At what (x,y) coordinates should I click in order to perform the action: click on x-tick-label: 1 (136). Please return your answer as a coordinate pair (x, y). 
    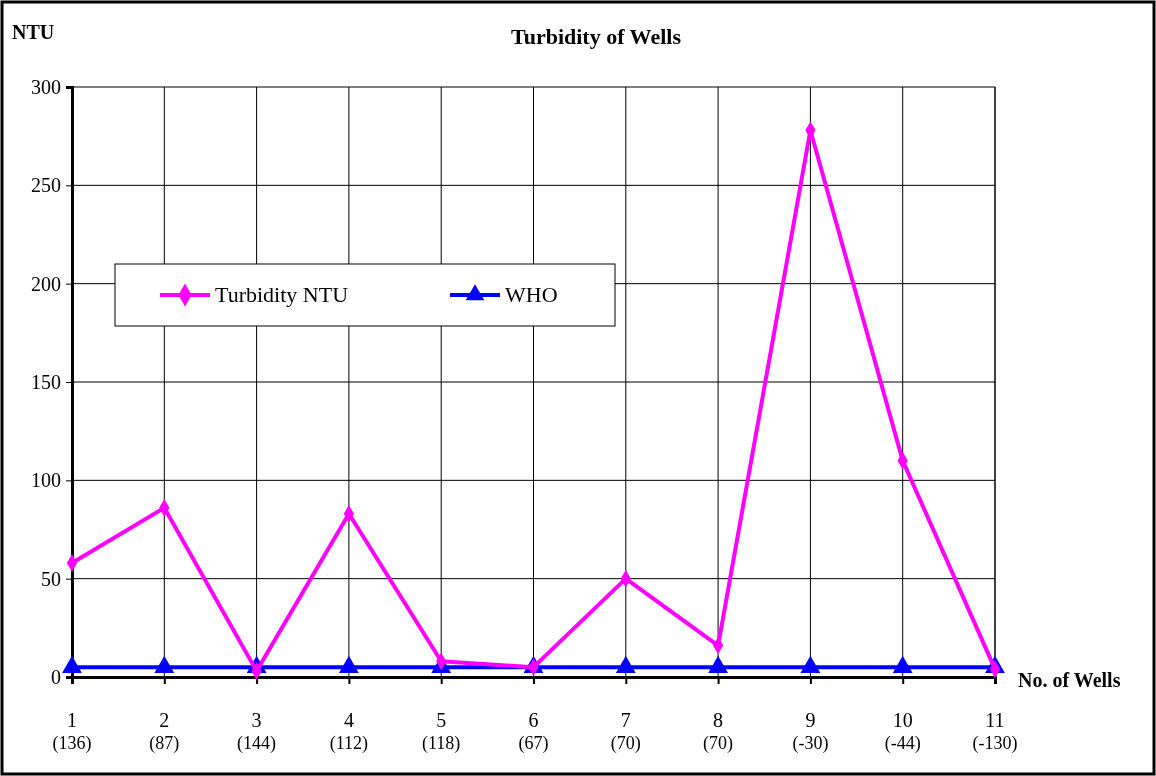
    Looking at the image, I should click on (72, 731).